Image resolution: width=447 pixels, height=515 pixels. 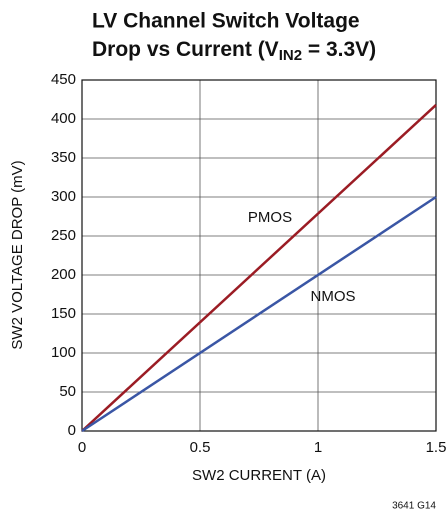 What do you see at coordinates (63, 352) in the screenshot?
I see `y-tick-label: 100` at bounding box center [63, 352].